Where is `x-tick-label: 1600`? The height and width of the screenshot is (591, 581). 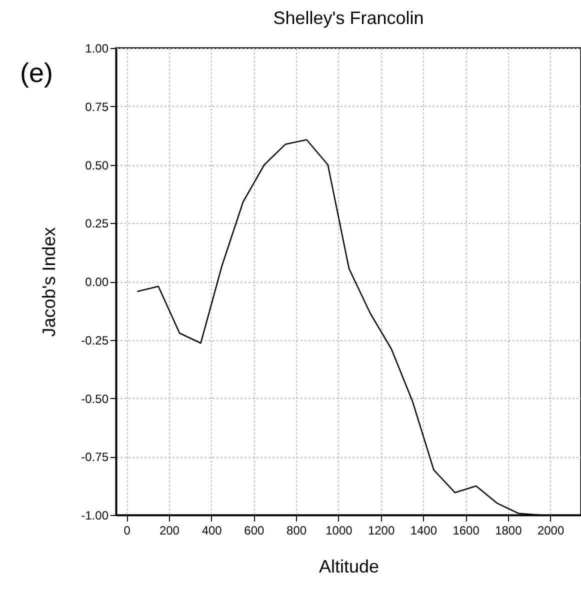 x-tick-label: 1600 is located at coordinates (466, 531).